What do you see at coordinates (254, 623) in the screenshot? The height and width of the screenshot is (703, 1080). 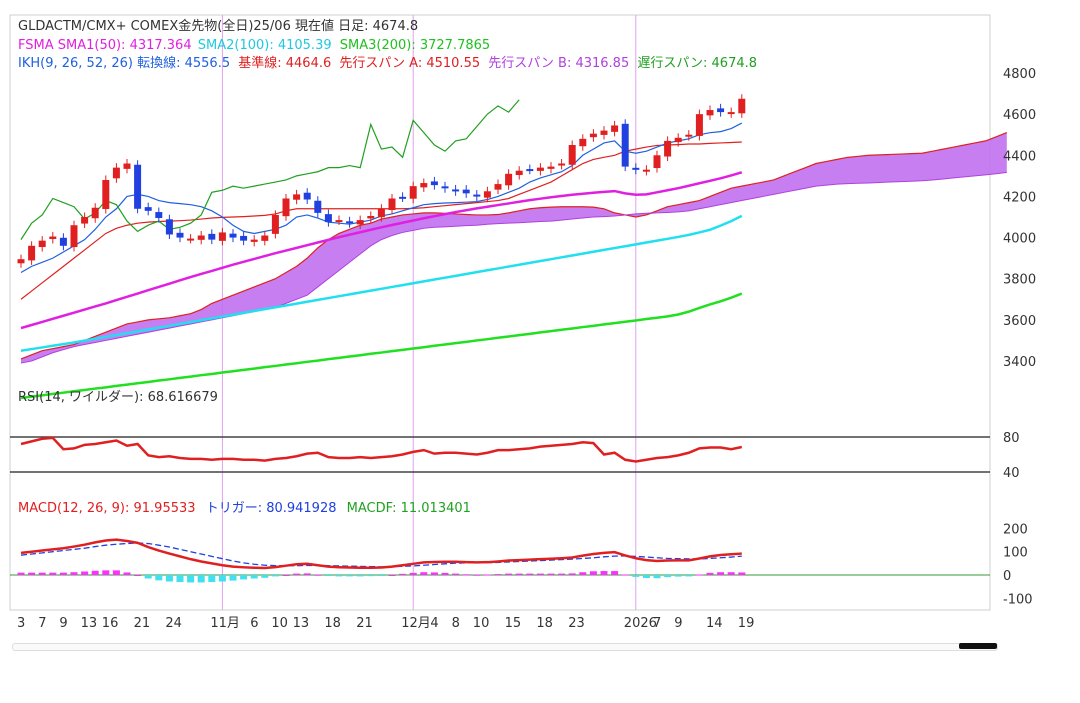 I see `date-tick-label: 6` at bounding box center [254, 623].